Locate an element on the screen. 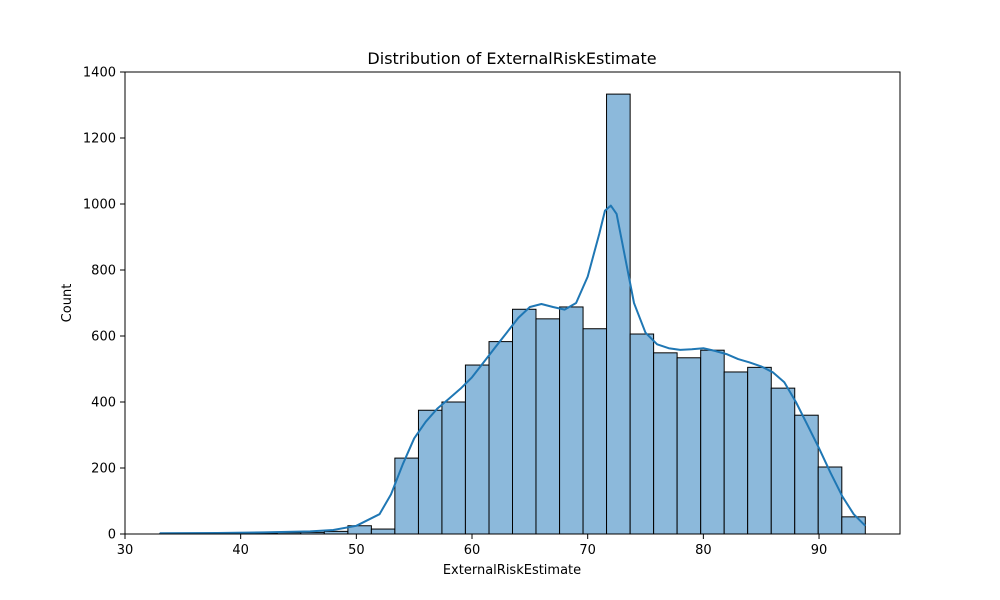 This screenshot has width=1000, height=600. y-tick-label: 0 is located at coordinates (112, 535).